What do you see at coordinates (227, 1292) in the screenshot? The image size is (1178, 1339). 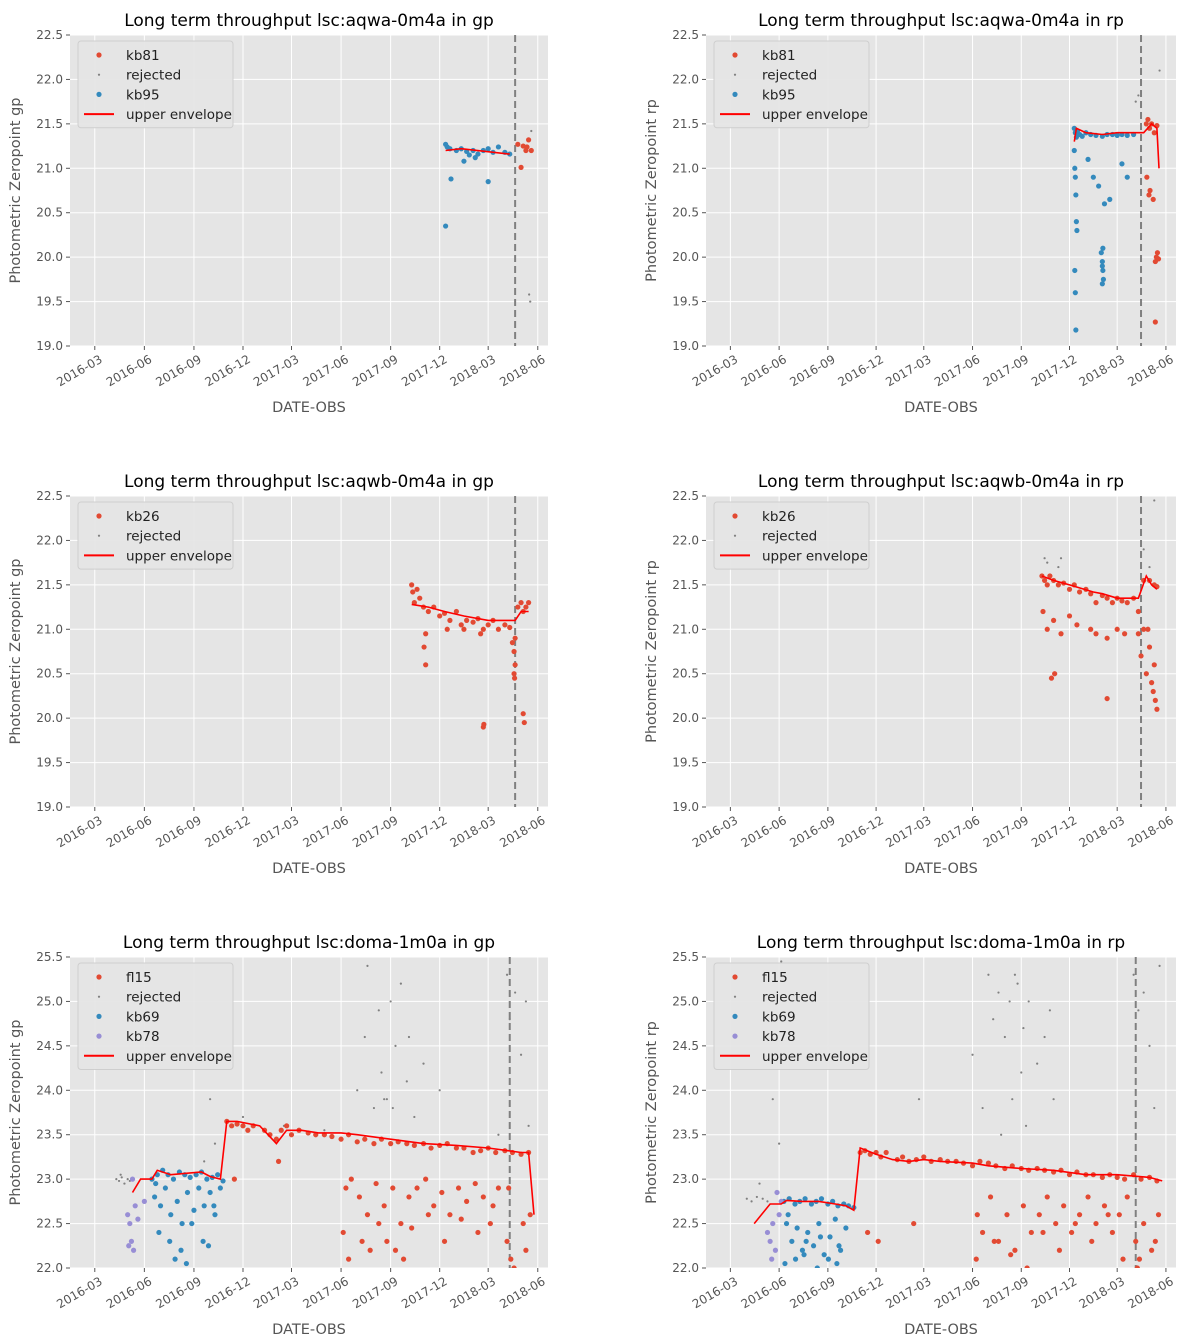 I see `x-tick-label: 2016-12` at bounding box center [227, 1292].